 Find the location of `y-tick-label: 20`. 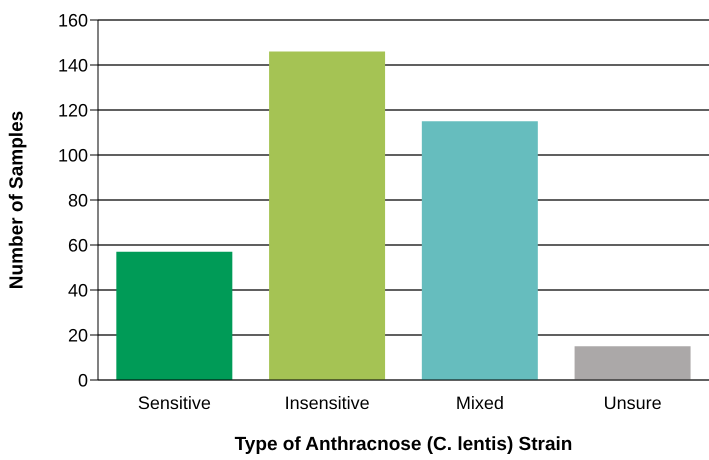

y-tick-label: 20 is located at coordinates (78, 335).